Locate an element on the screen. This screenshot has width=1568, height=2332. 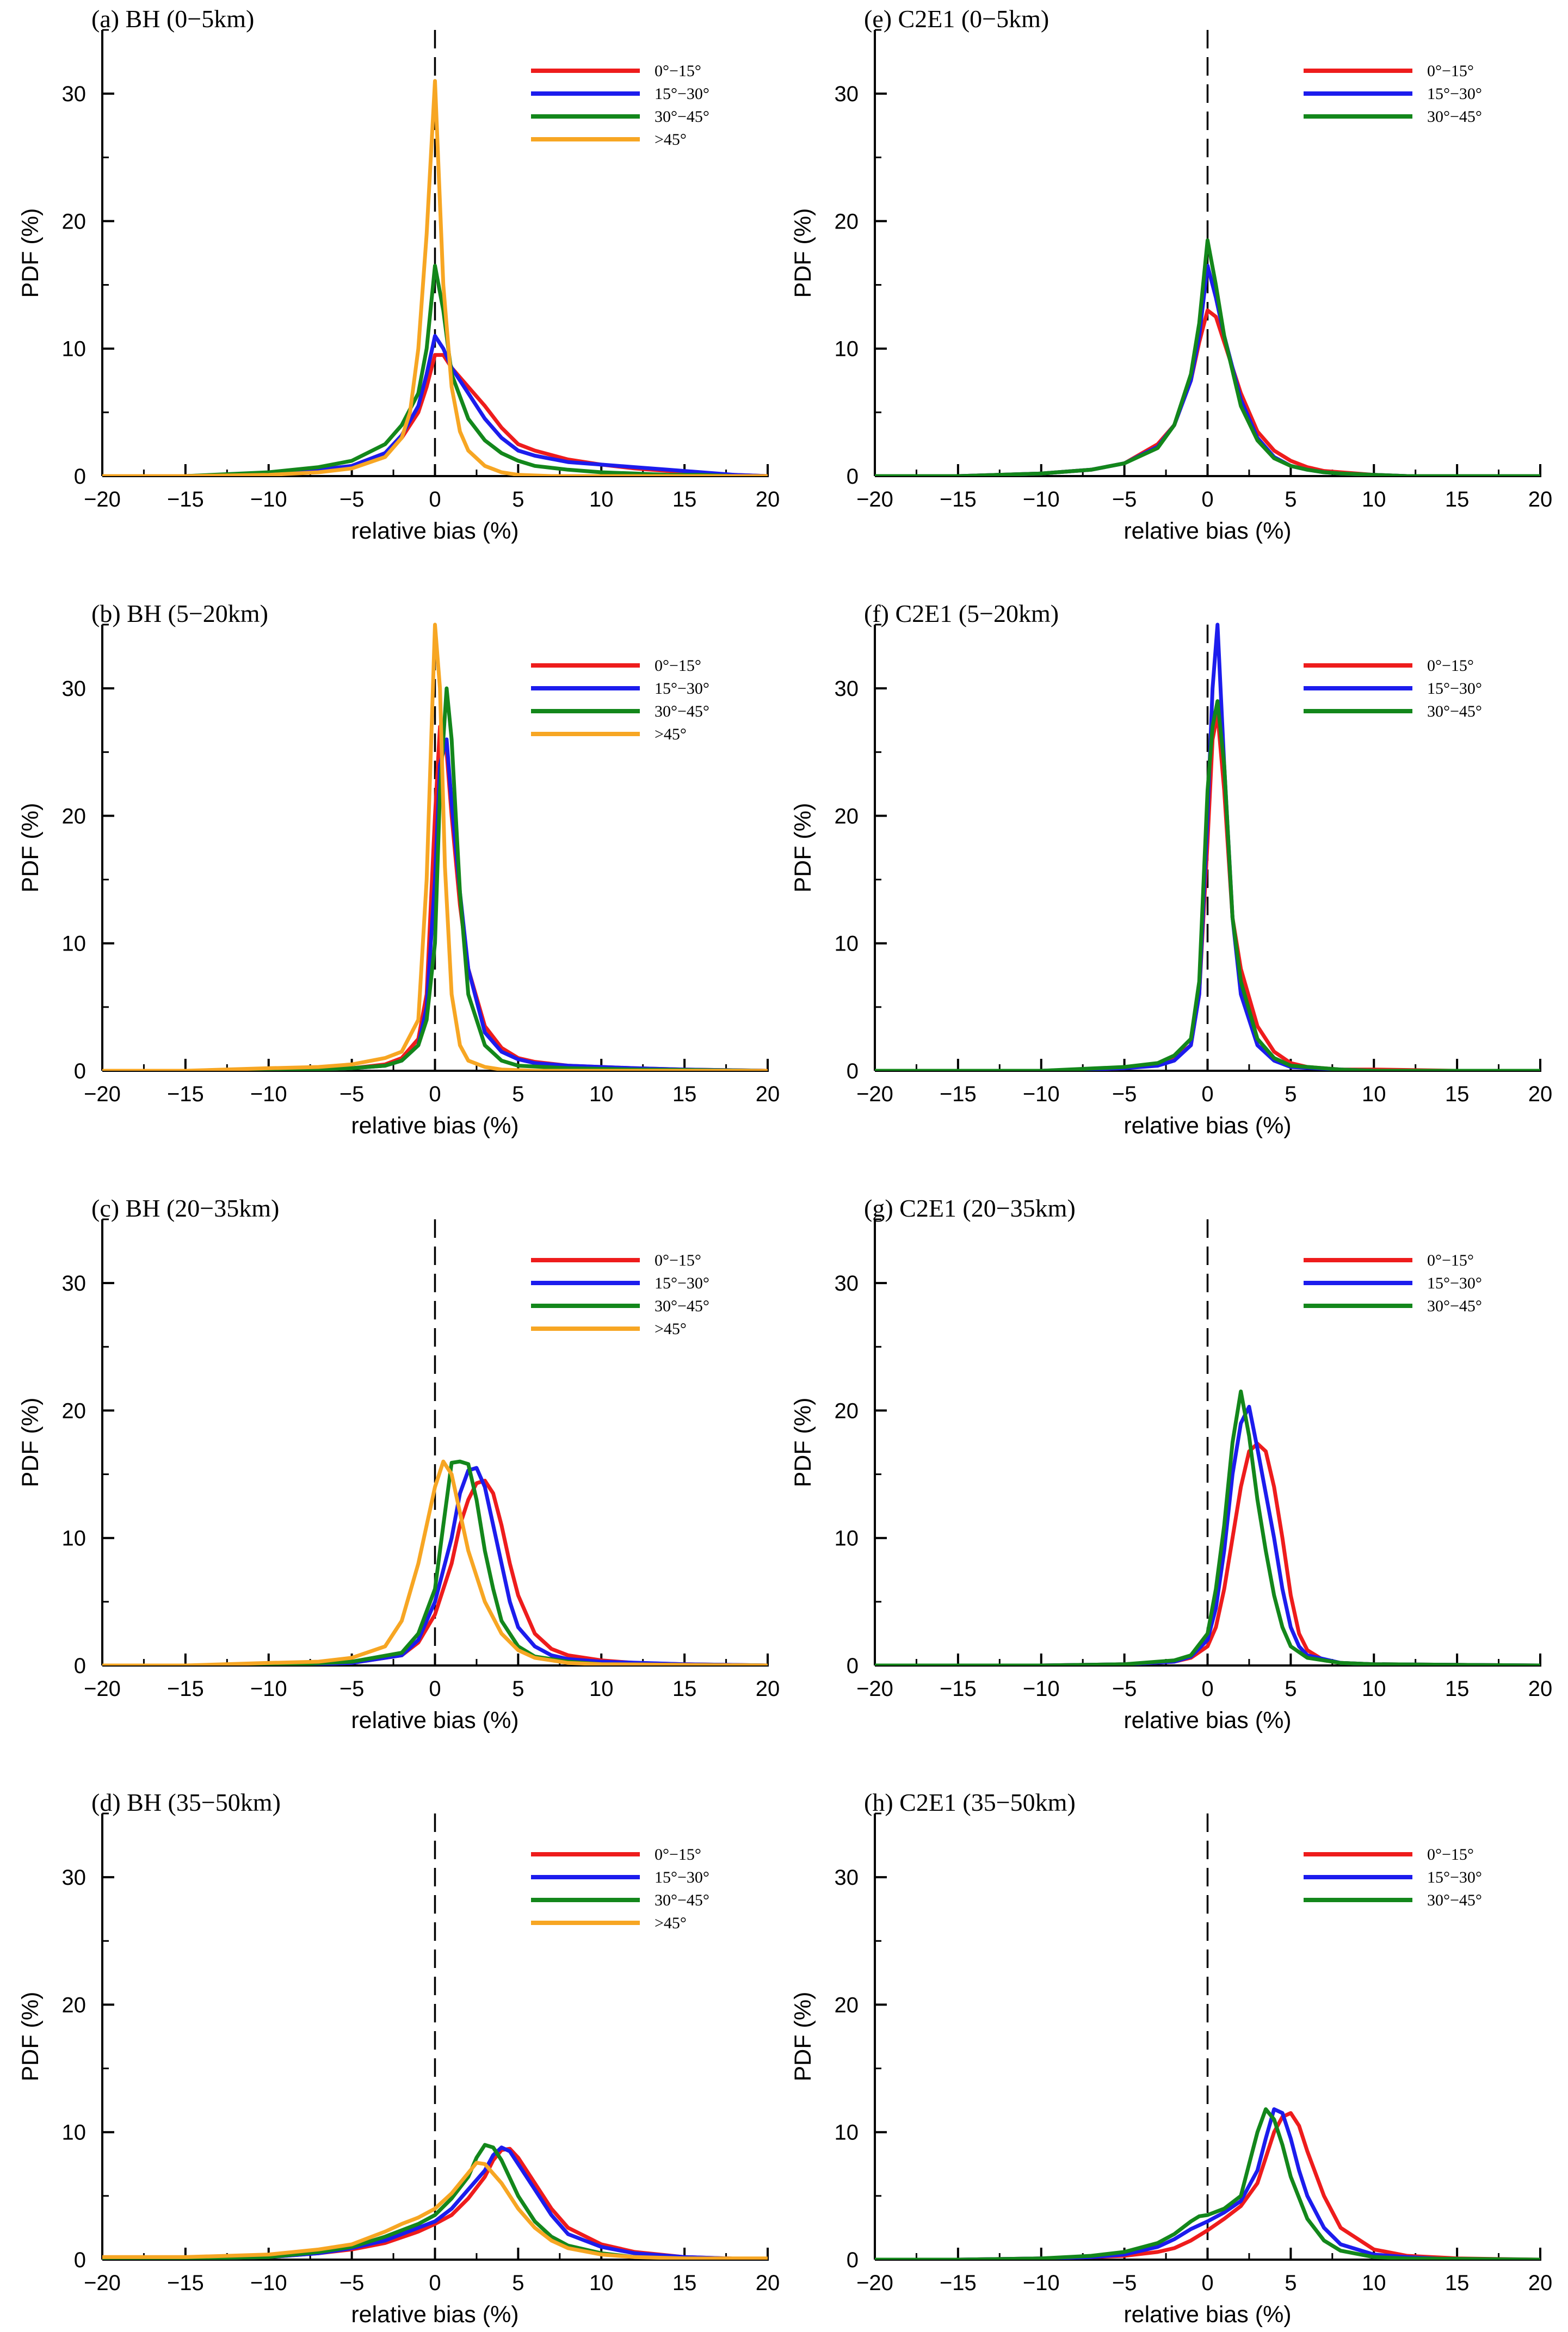
panel-title: (d) BH (35−50km) is located at coordinates (186, 1802).